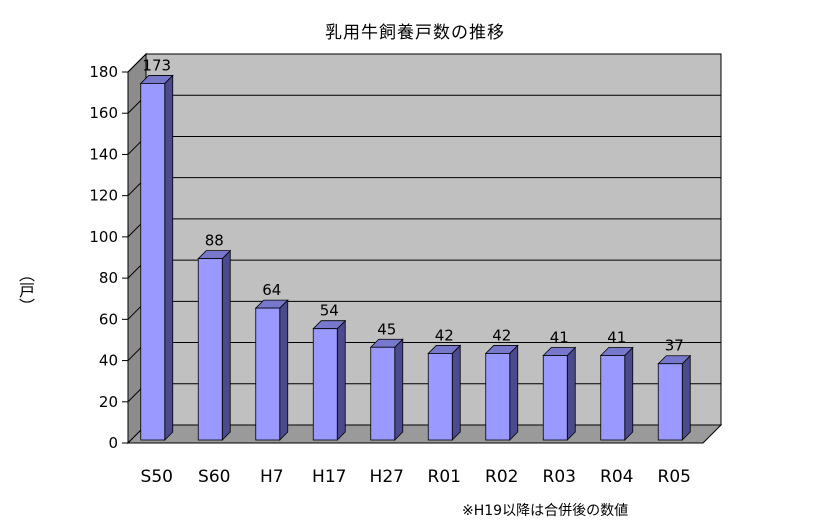 Image resolution: width=830 pixels, height=526 pixels. What do you see at coordinates (103, 113) in the screenshot?
I see `y-tick-label: 160` at bounding box center [103, 113].